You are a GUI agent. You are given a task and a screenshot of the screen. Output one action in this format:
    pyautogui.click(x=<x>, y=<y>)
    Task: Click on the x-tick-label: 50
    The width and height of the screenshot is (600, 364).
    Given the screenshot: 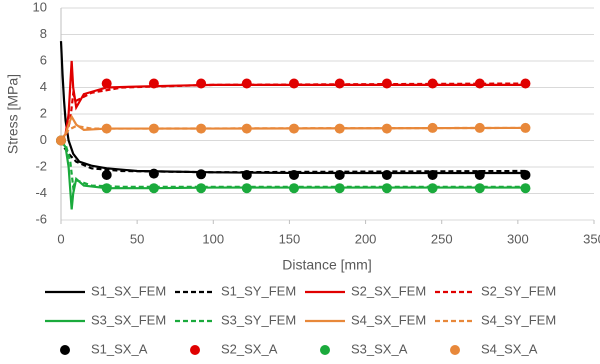 What is the action you would take?
    pyautogui.click(x=137, y=238)
    